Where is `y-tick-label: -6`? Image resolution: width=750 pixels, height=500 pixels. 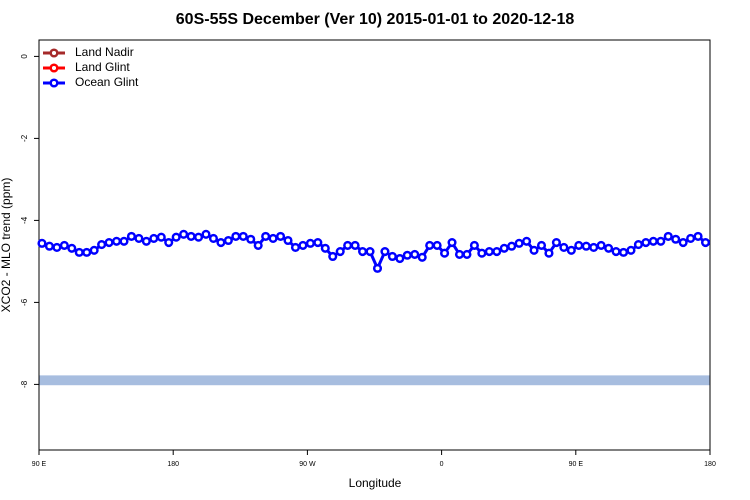 y-tick-label: -6 is located at coordinates (24, 302).